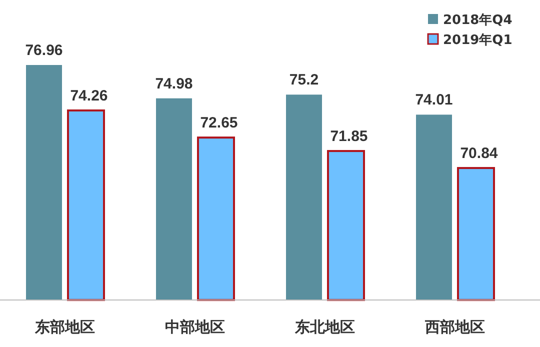 The width and height of the screenshot is (540, 347). Describe the element at coordinates (349, 137) in the screenshot. I see `data-label: 71.85` at that location.